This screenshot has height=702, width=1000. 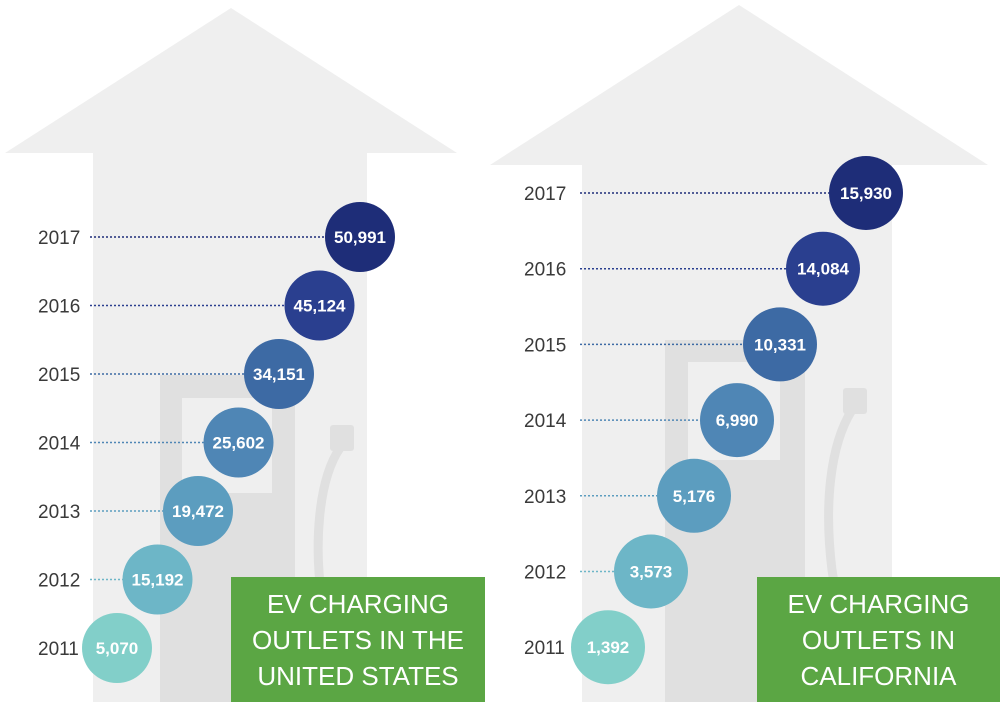 I want to click on us-value-label: 5,070, so click(x=117, y=648).